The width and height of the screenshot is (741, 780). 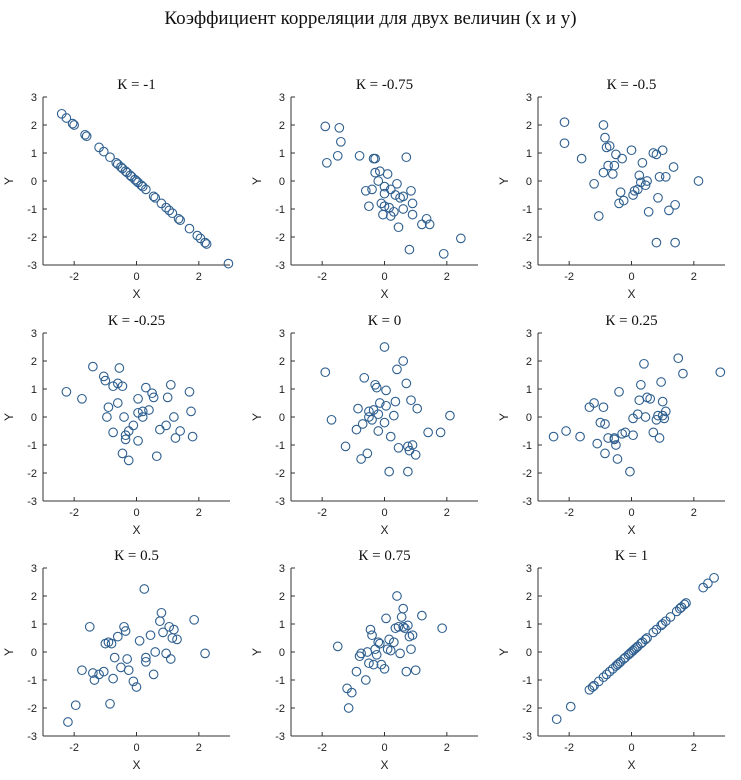 What do you see at coordinates (364, 189) in the screenshot?
I see `subplot-2: К = -0.75 -2 0 2 -3 -2 -1 0 1 2 3 X Y` at bounding box center [364, 189].